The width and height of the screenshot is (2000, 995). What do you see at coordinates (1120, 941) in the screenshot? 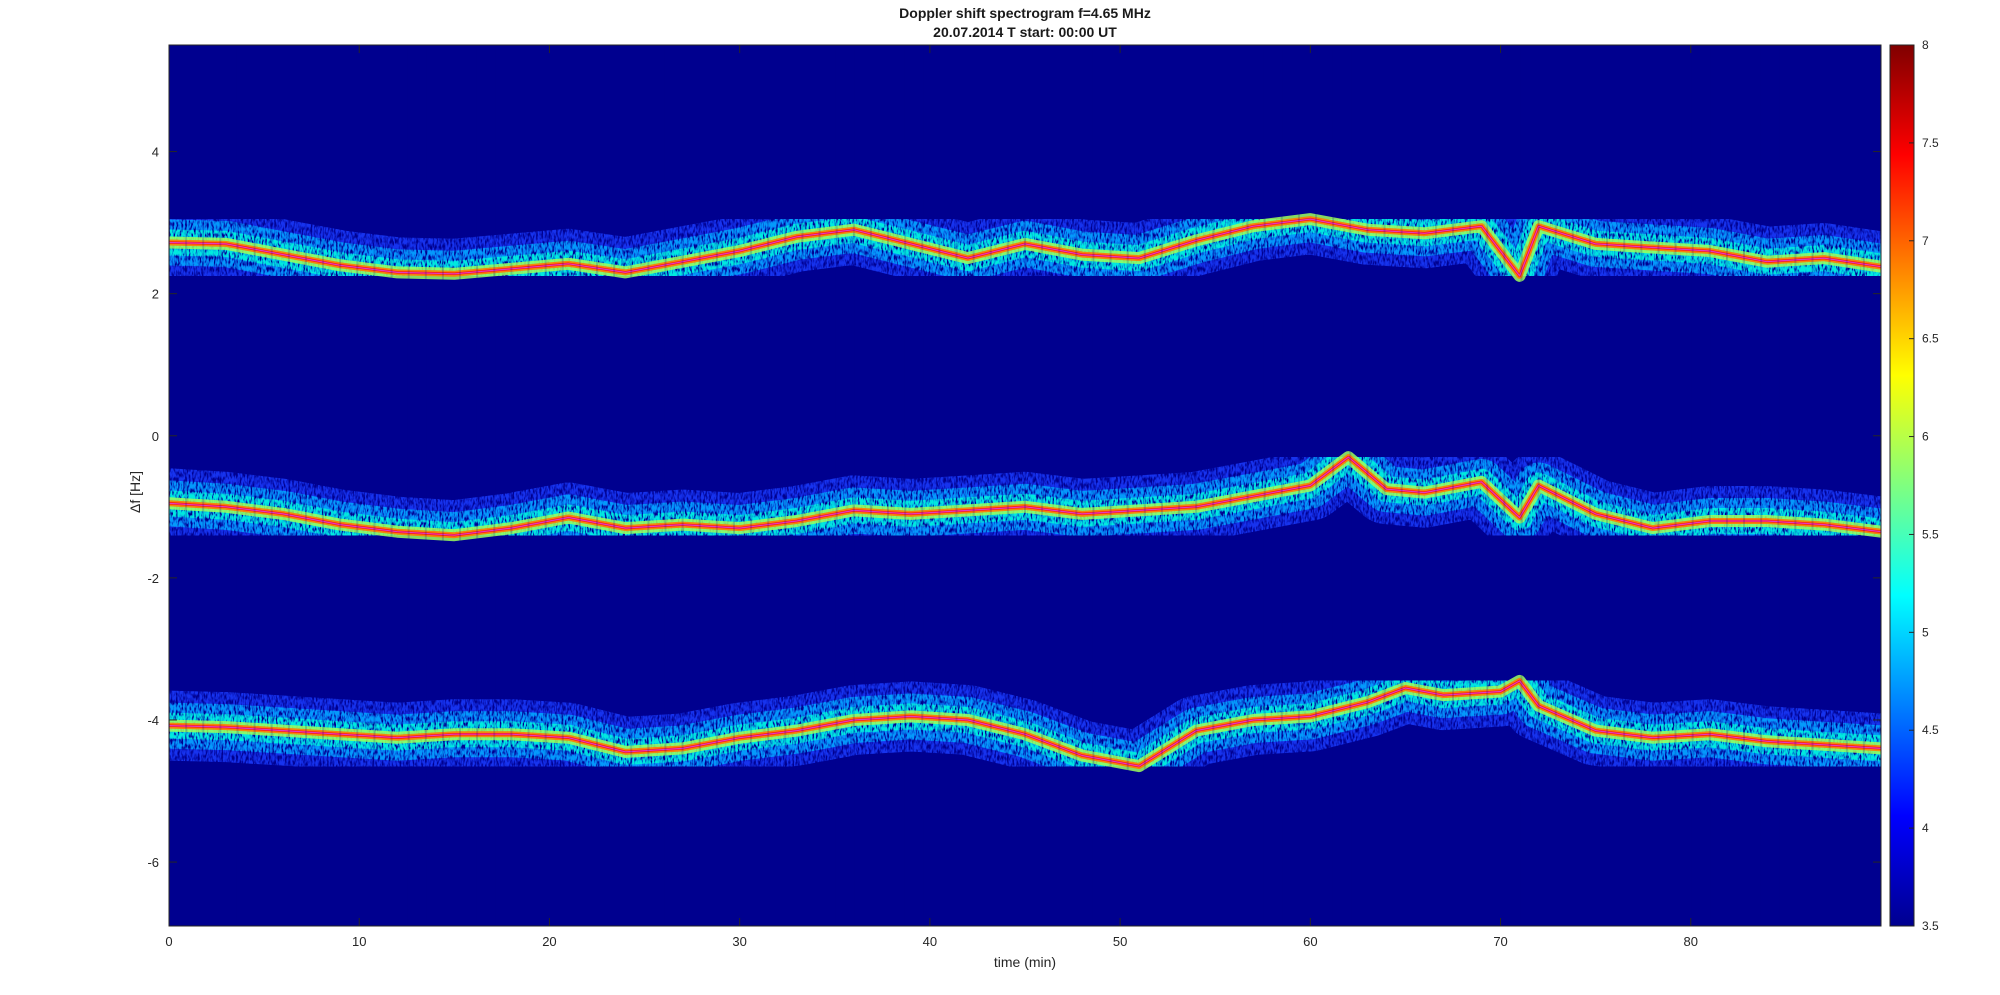
I see `x-tick-label: 50` at bounding box center [1120, 941].